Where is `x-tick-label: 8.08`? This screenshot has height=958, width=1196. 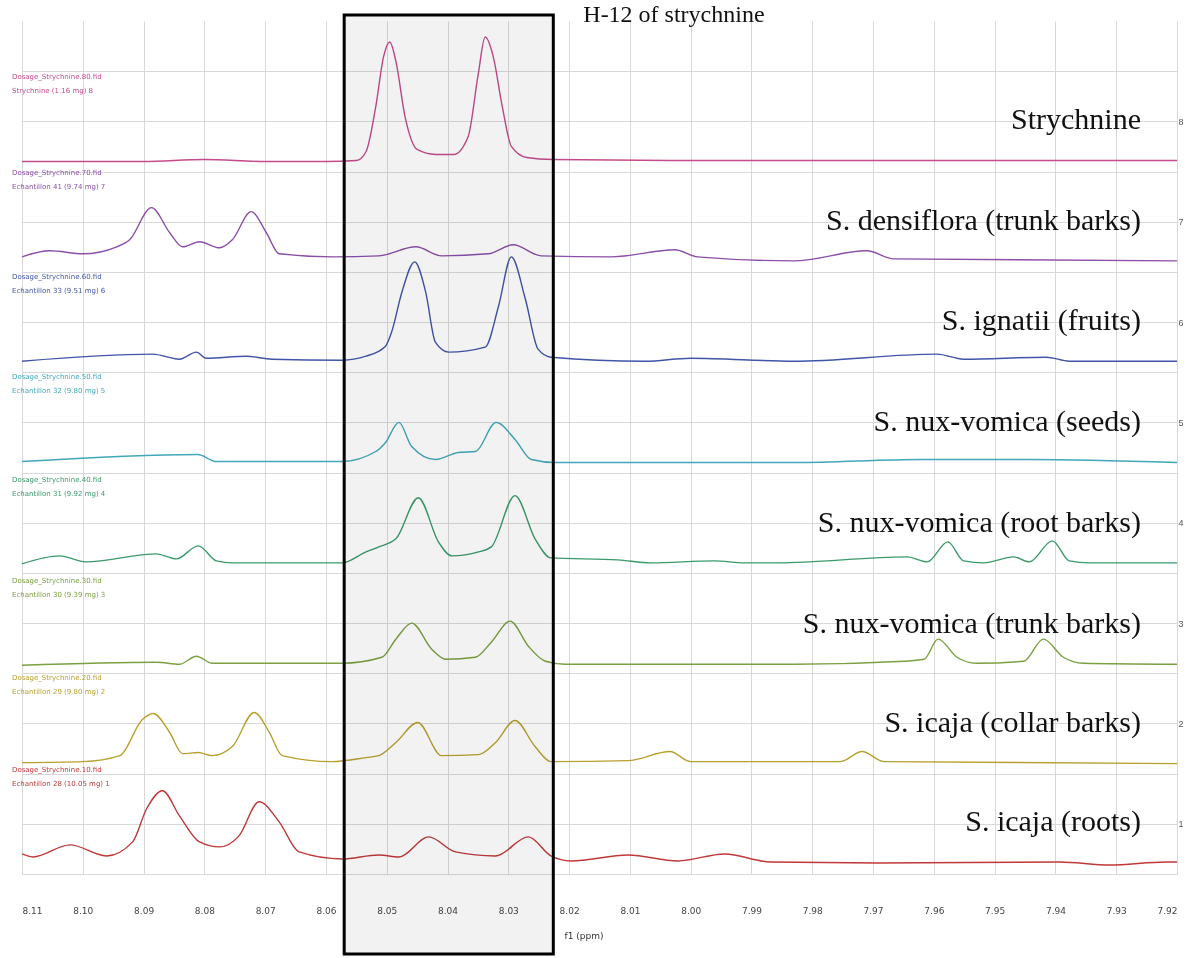
x-tick-label: 8.08 is located at coordinates (205, 910).